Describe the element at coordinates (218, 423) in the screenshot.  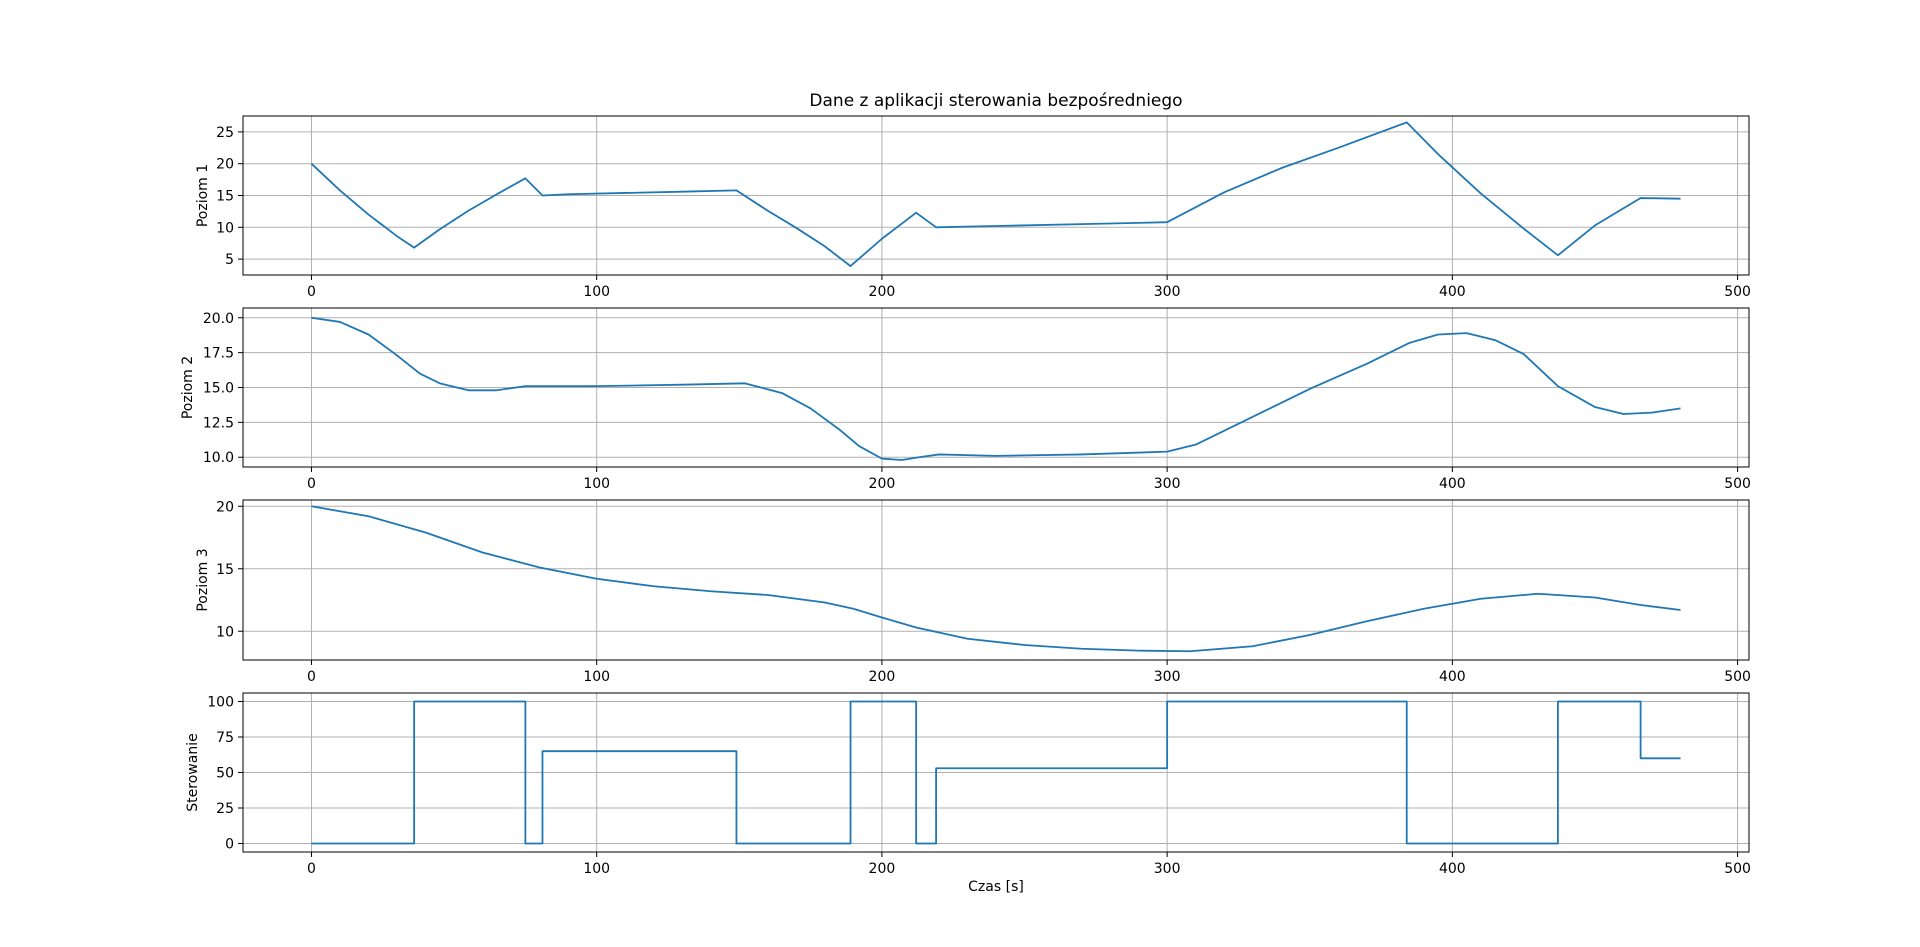
I see `y-tick-label: 12.5` at that location.